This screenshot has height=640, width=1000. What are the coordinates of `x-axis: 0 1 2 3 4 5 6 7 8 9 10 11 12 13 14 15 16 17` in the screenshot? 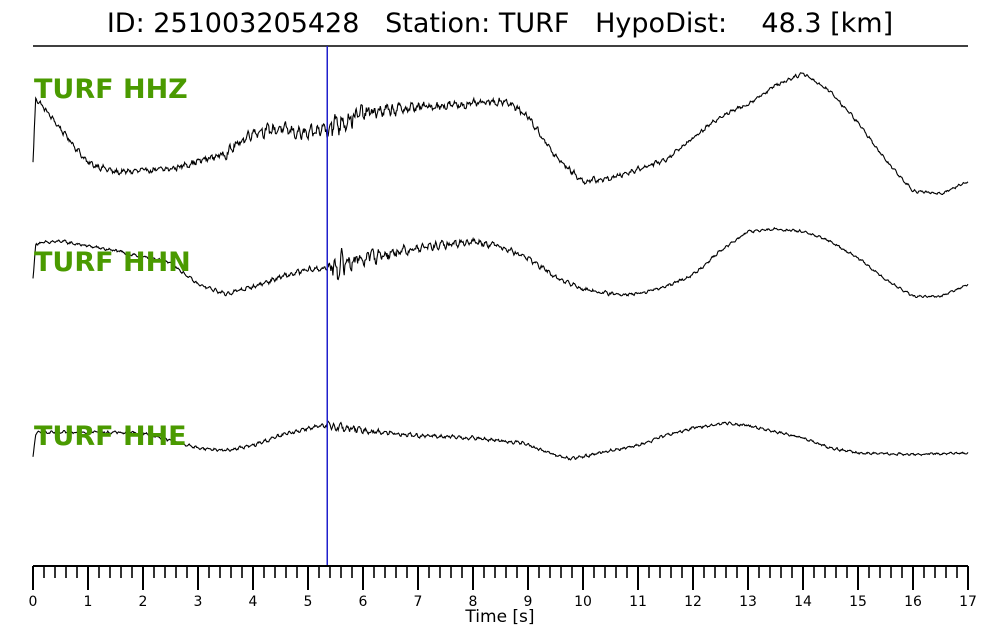 It's located at (503, 587).